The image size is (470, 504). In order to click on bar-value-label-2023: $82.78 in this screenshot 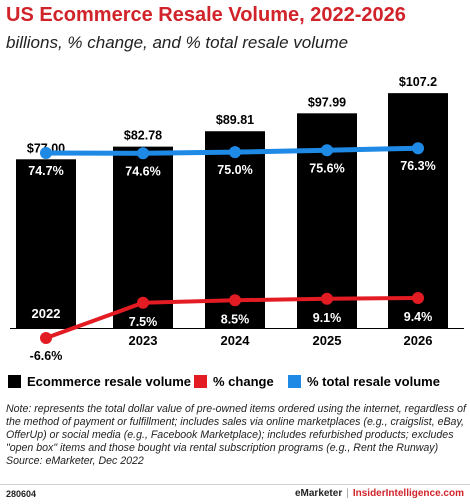, I will do `click(143, 136)`.